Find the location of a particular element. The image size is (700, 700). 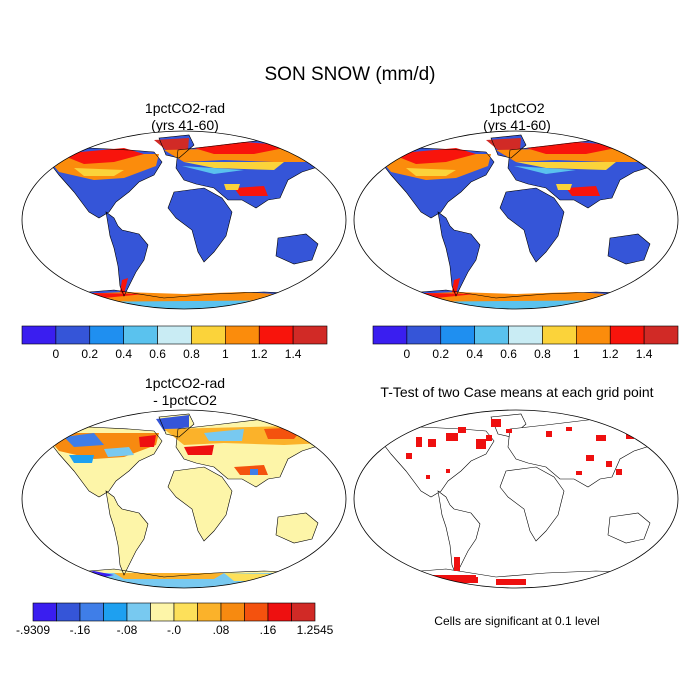

panel-3-title: 1pctCO2-rad - 1pctCO2 is located at coordinates (185, 391).